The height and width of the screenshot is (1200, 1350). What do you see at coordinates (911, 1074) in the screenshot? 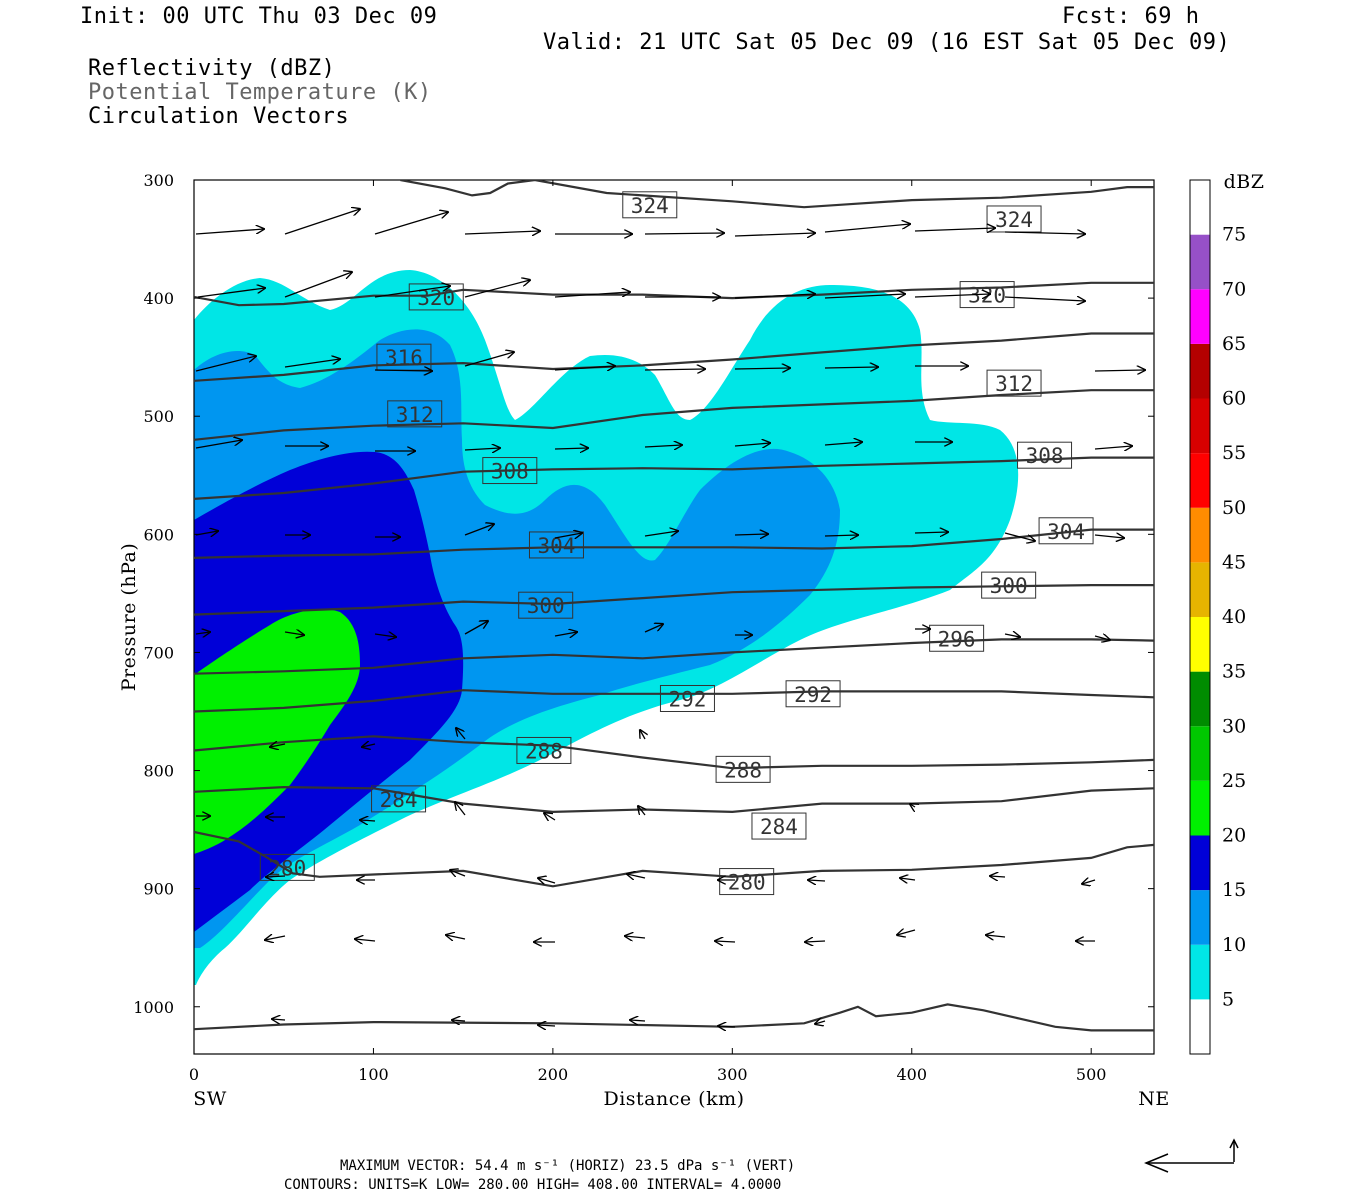
I see `x-tick-label: 400` at bounding box center [911, 1074].